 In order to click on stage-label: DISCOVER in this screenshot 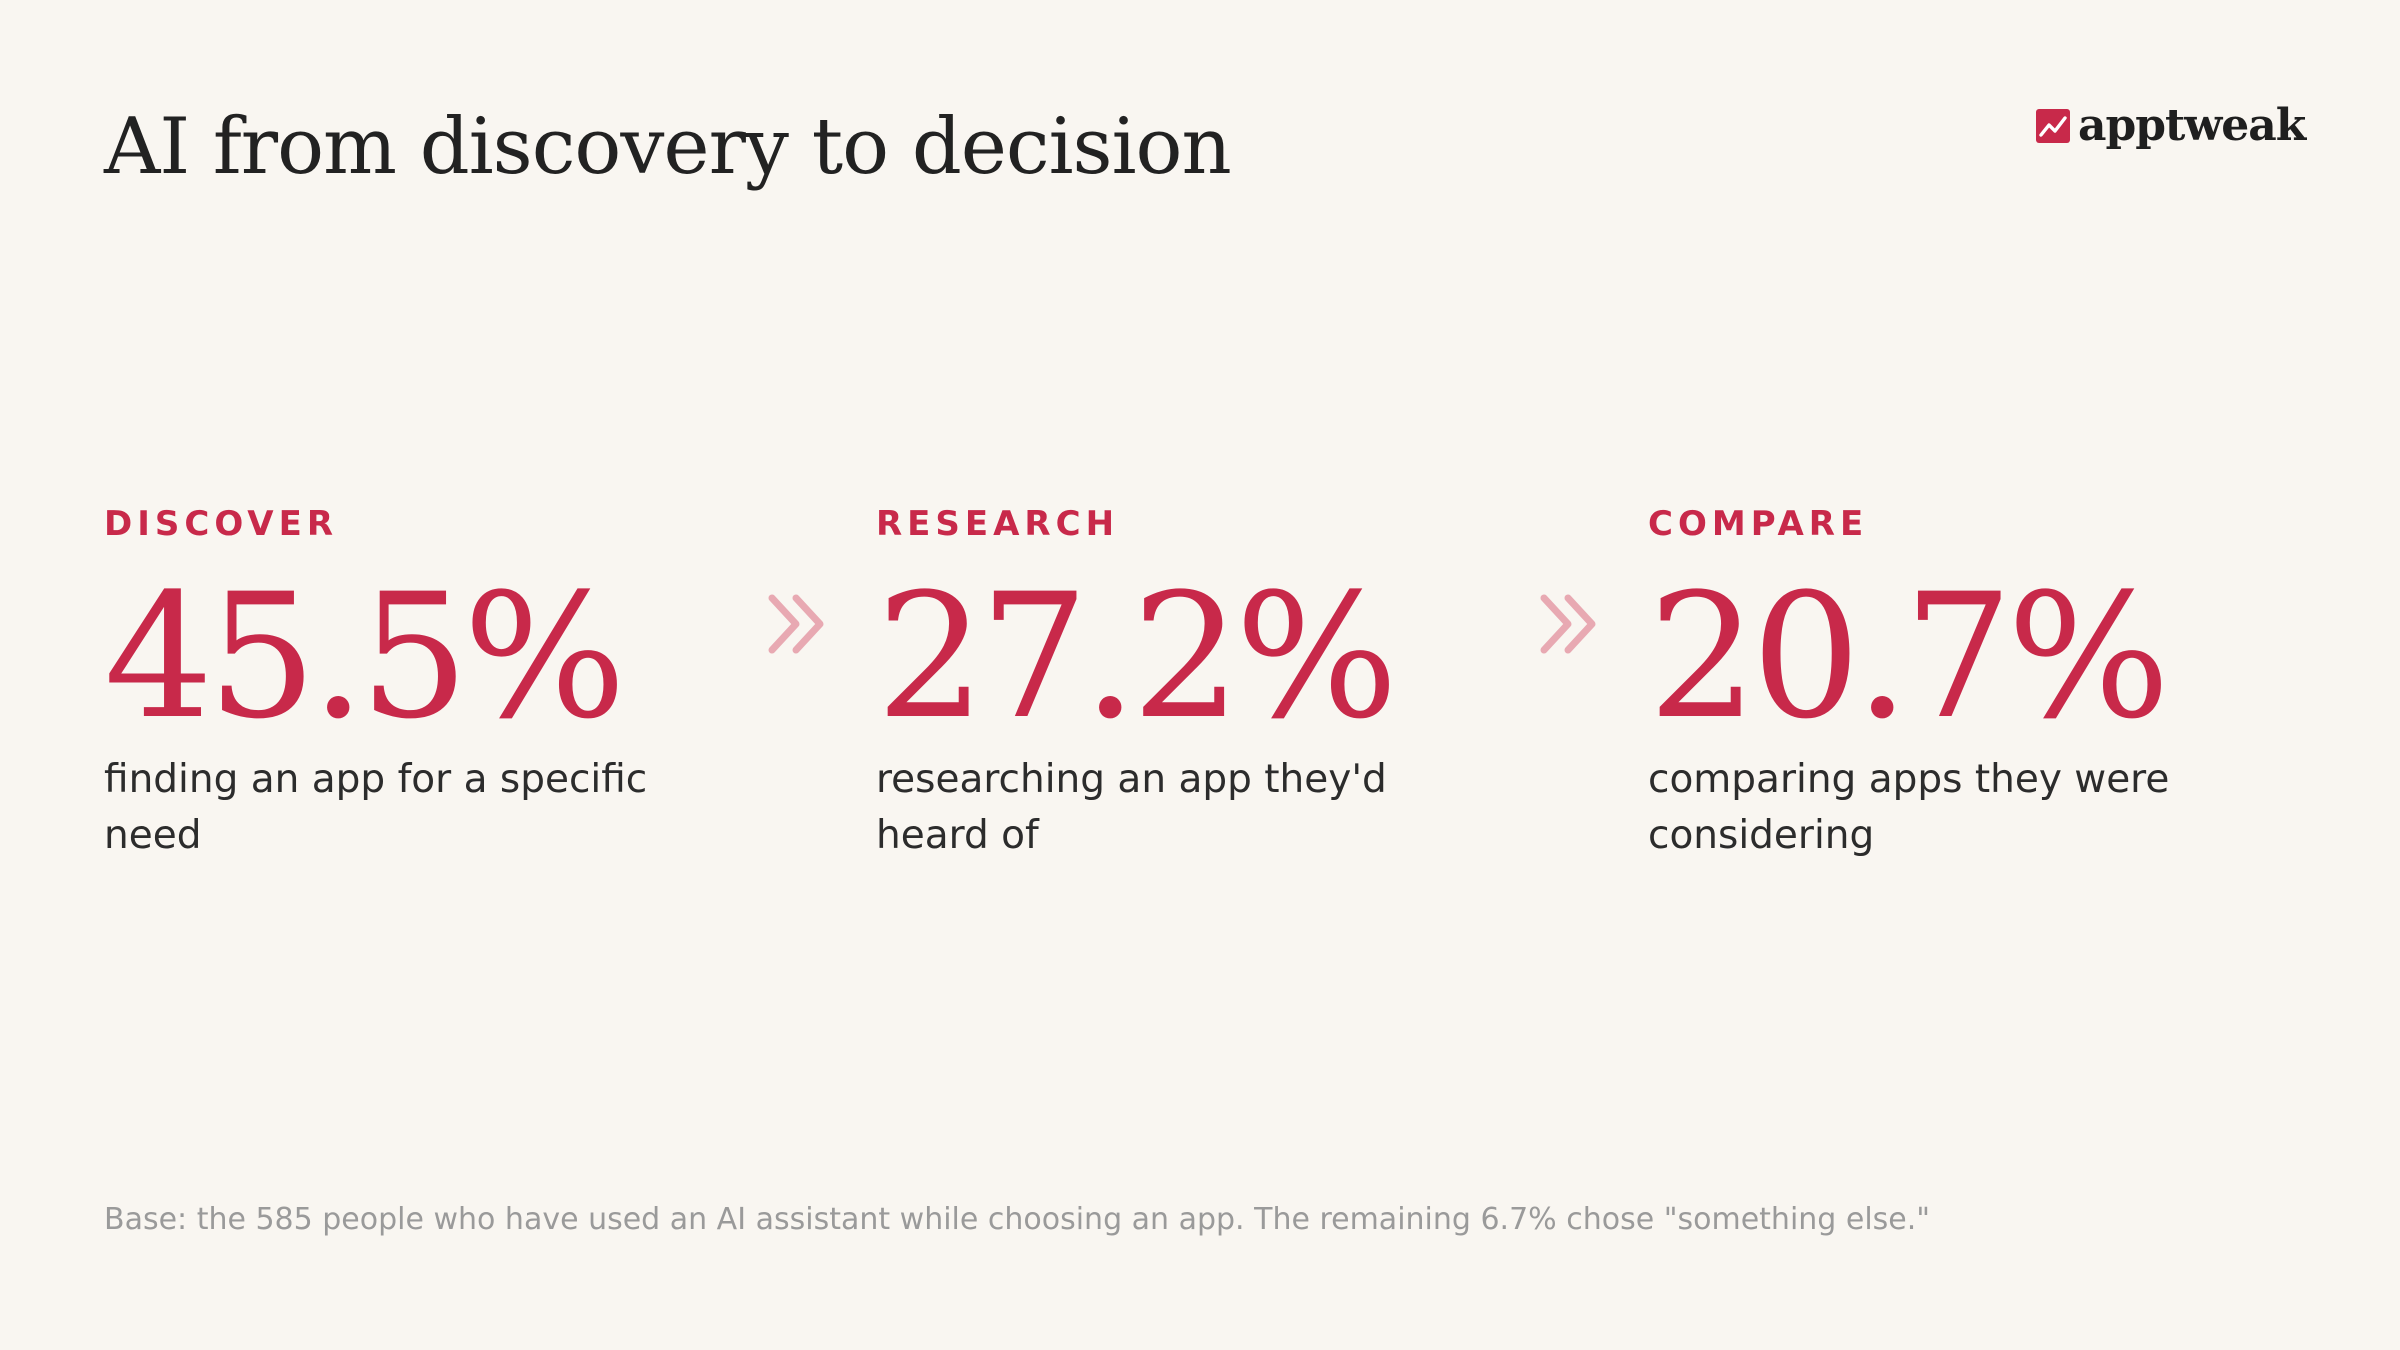, I will do `click(221, 524)`.